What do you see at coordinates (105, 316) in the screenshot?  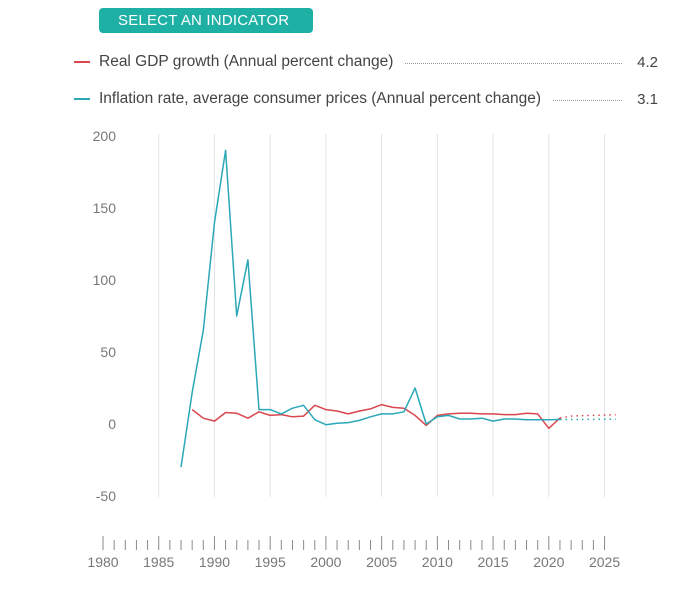 I see `y-axis-ticks: 200 150 100 50 0 -50` at bounding box center [105, 316].